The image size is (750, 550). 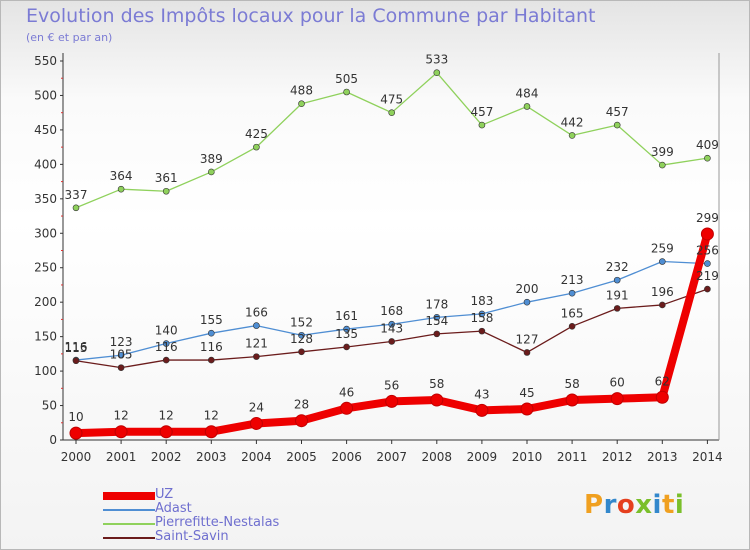 What do you see at coordinates (572, 280) in the screenshot?
I see `data-label-1: 213` at bounding box center [572, 280].